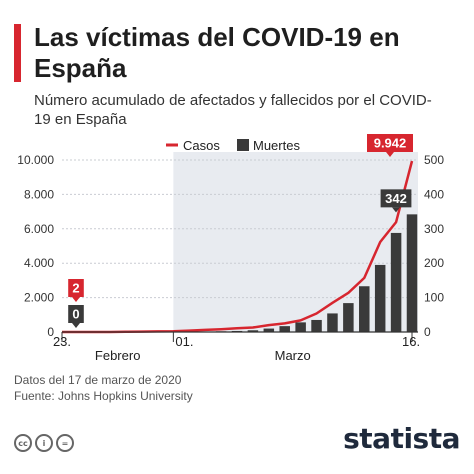  I want to click on muertes-end-callout-label: 342, so click(396, 198).